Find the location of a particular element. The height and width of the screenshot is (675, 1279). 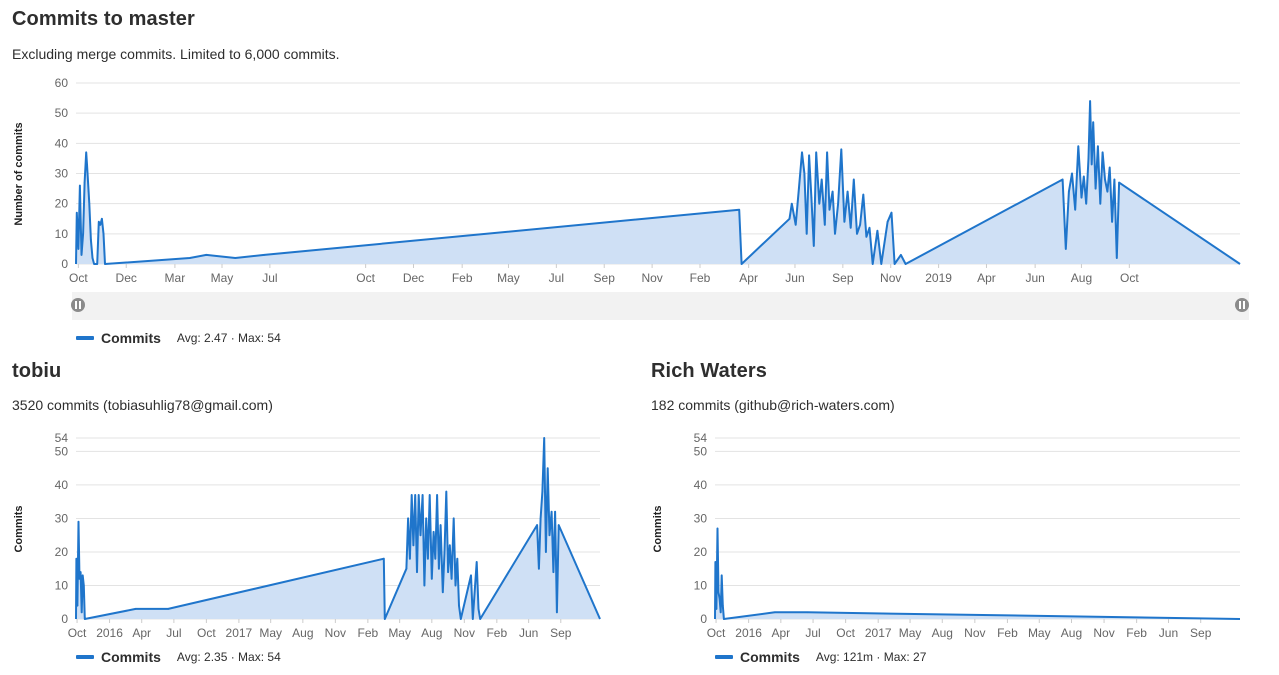

y-axis-label: Number of commits is located at coordinates (19, 173).